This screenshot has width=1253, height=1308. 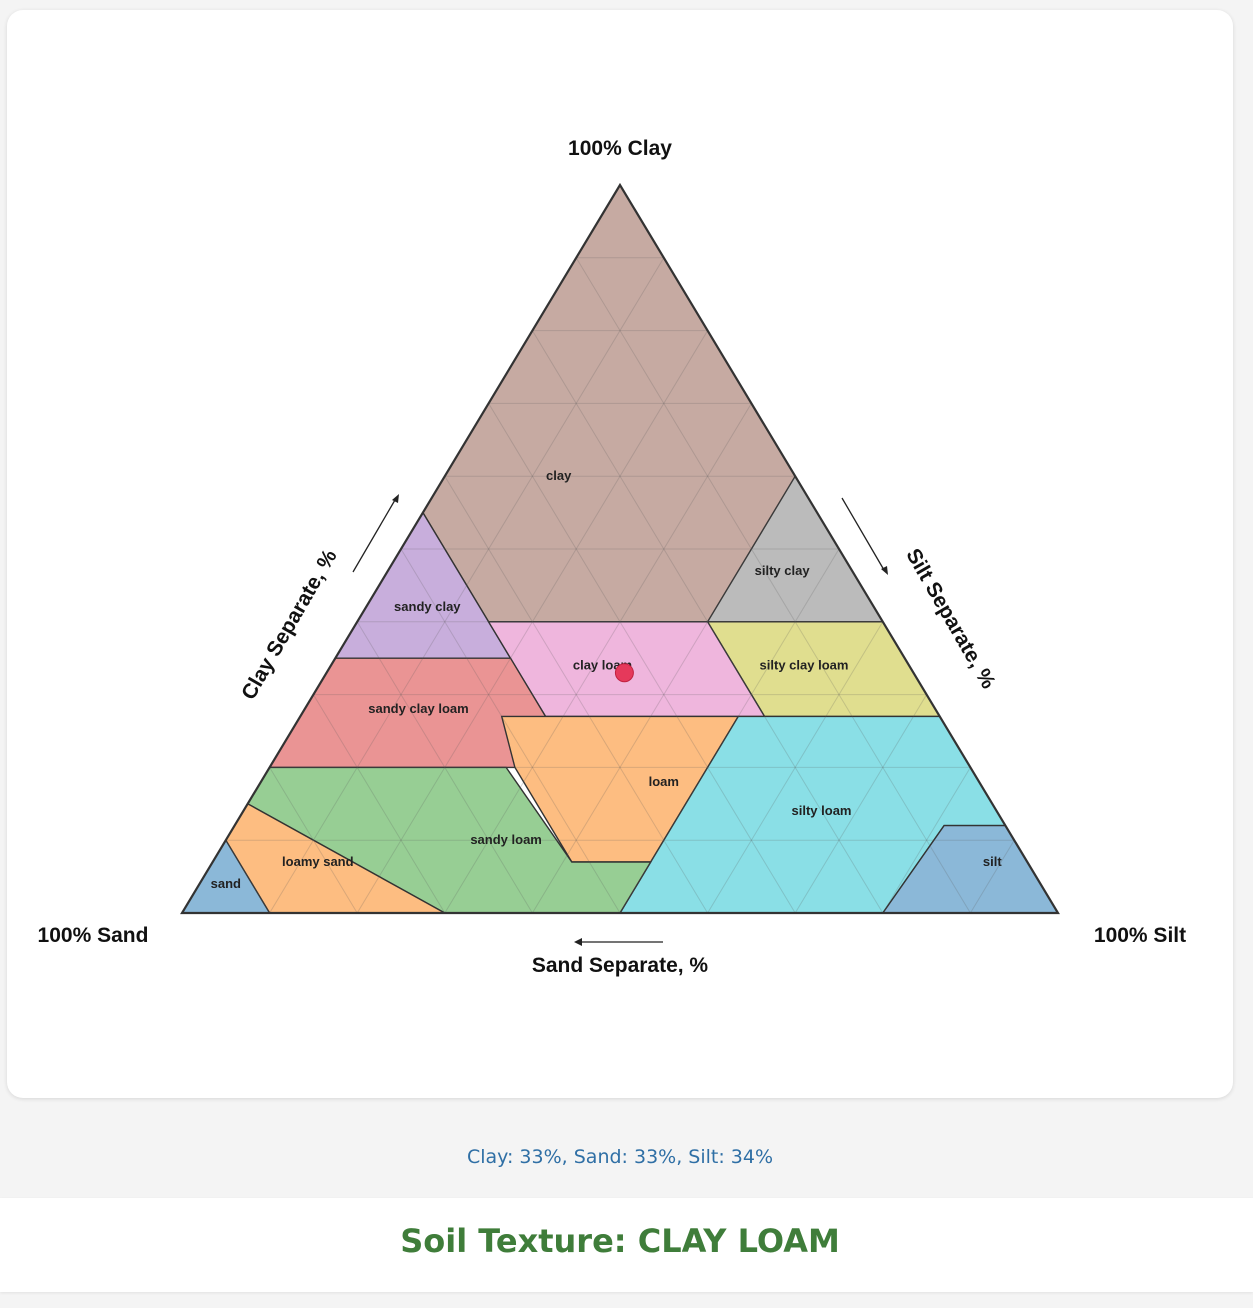 I want to click on region-label-clay: clay, so click(x=559, y=475).